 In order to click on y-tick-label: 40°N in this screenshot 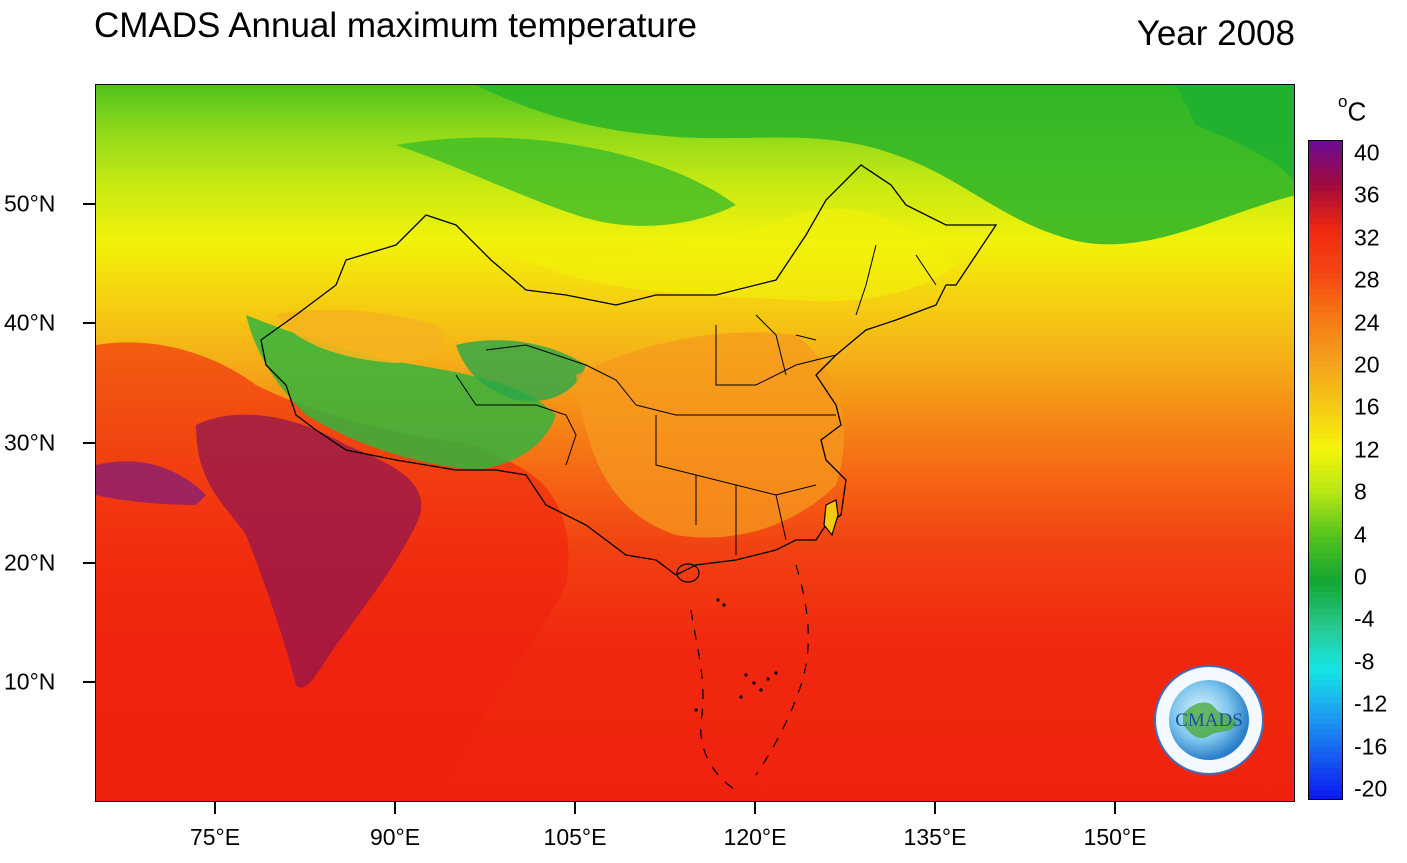, I will do `click(30, 322)`.